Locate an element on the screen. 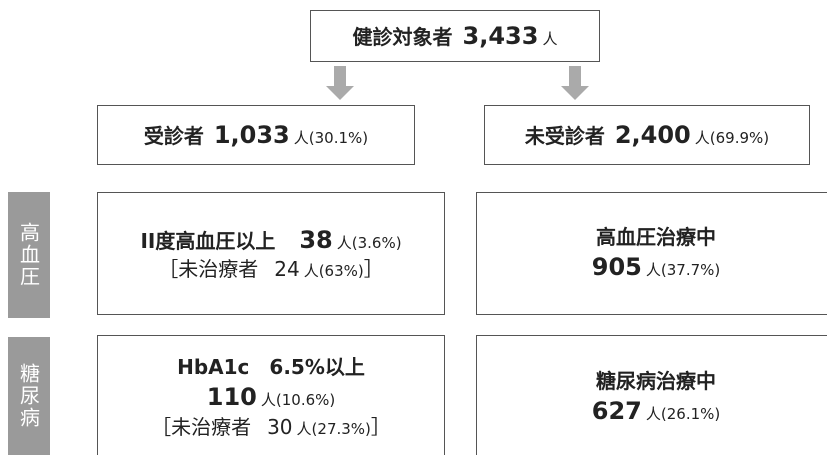 Image resolution: width=827 pixels, height=455 pixels. hypertension-box: II度高血圧以上 38 人(3.6%) ［未治療者 24 人(63%)］ is located at coordinates (271, 253).